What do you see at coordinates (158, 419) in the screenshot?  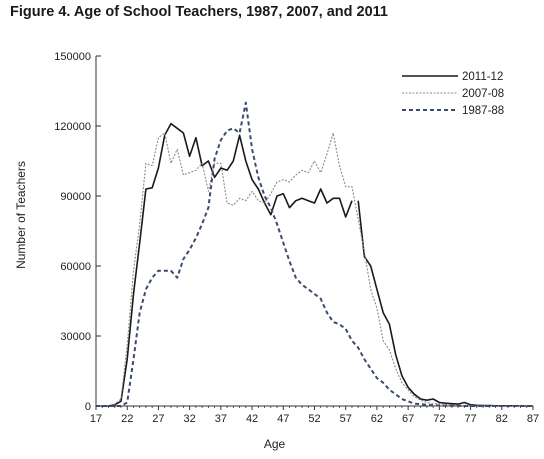 I see `x-tick-label: 27` at bounding box center [158, 419].